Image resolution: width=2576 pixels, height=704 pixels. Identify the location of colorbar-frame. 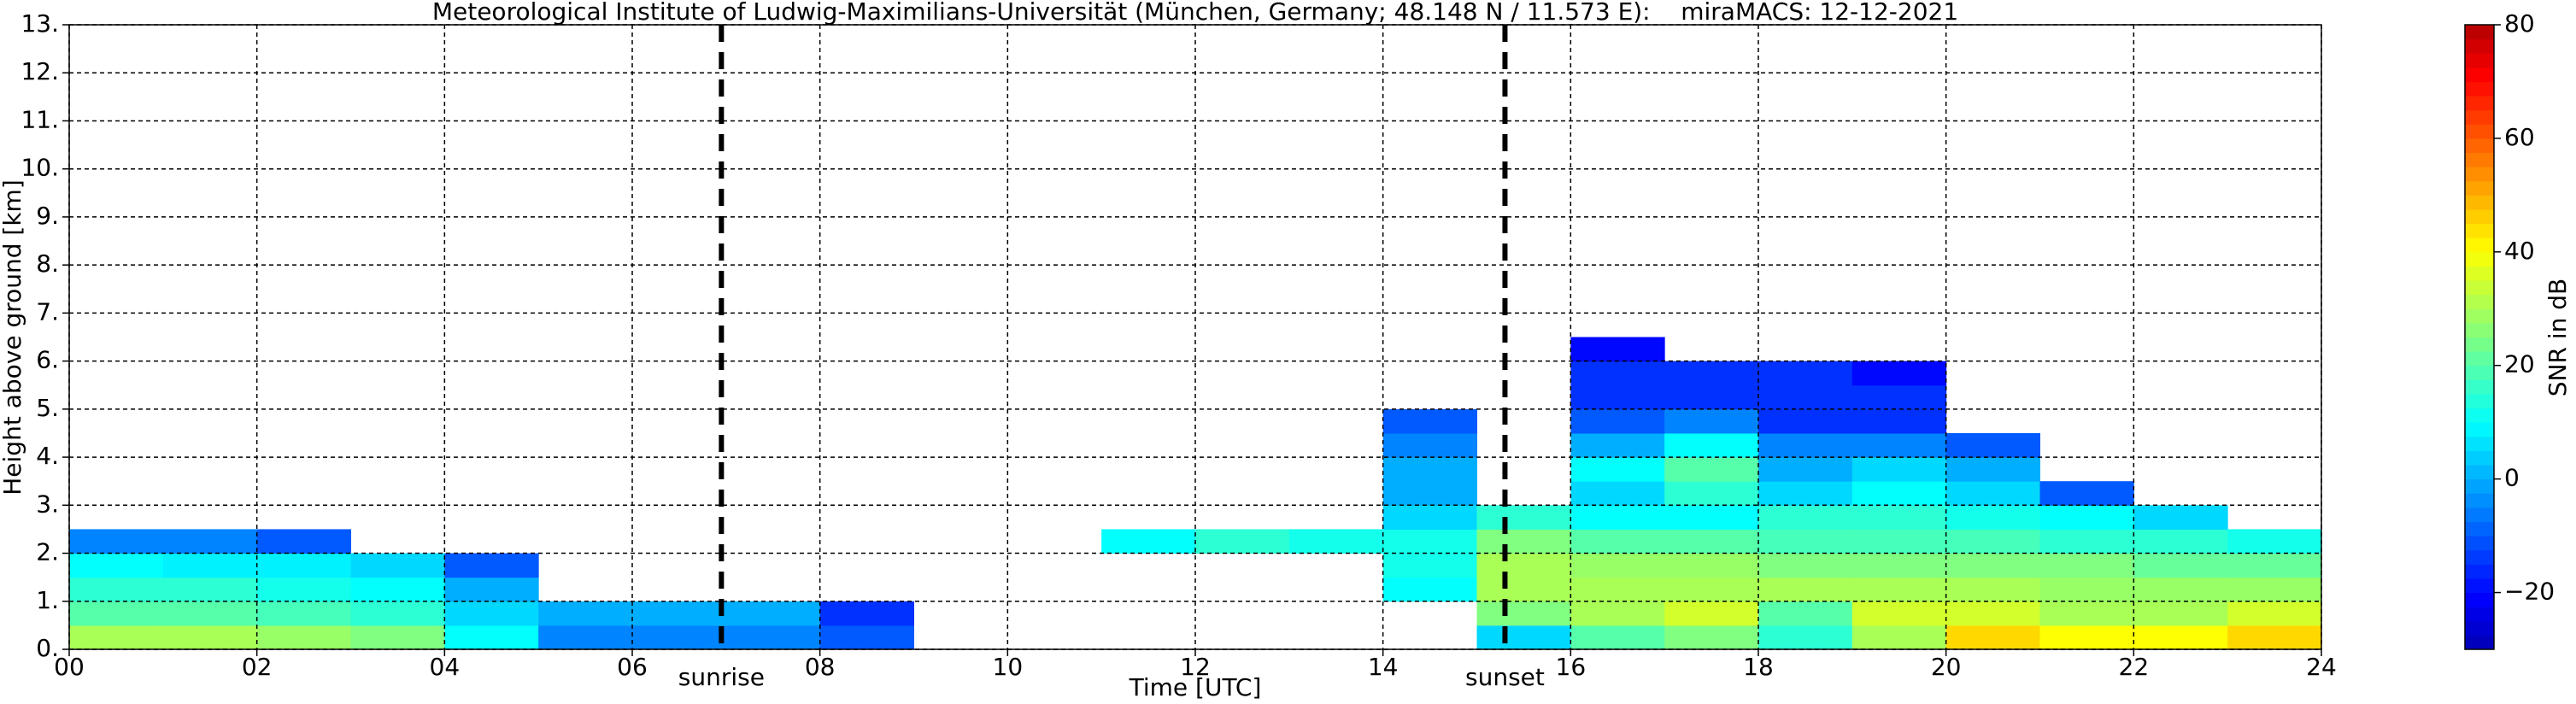
(2479, 337).